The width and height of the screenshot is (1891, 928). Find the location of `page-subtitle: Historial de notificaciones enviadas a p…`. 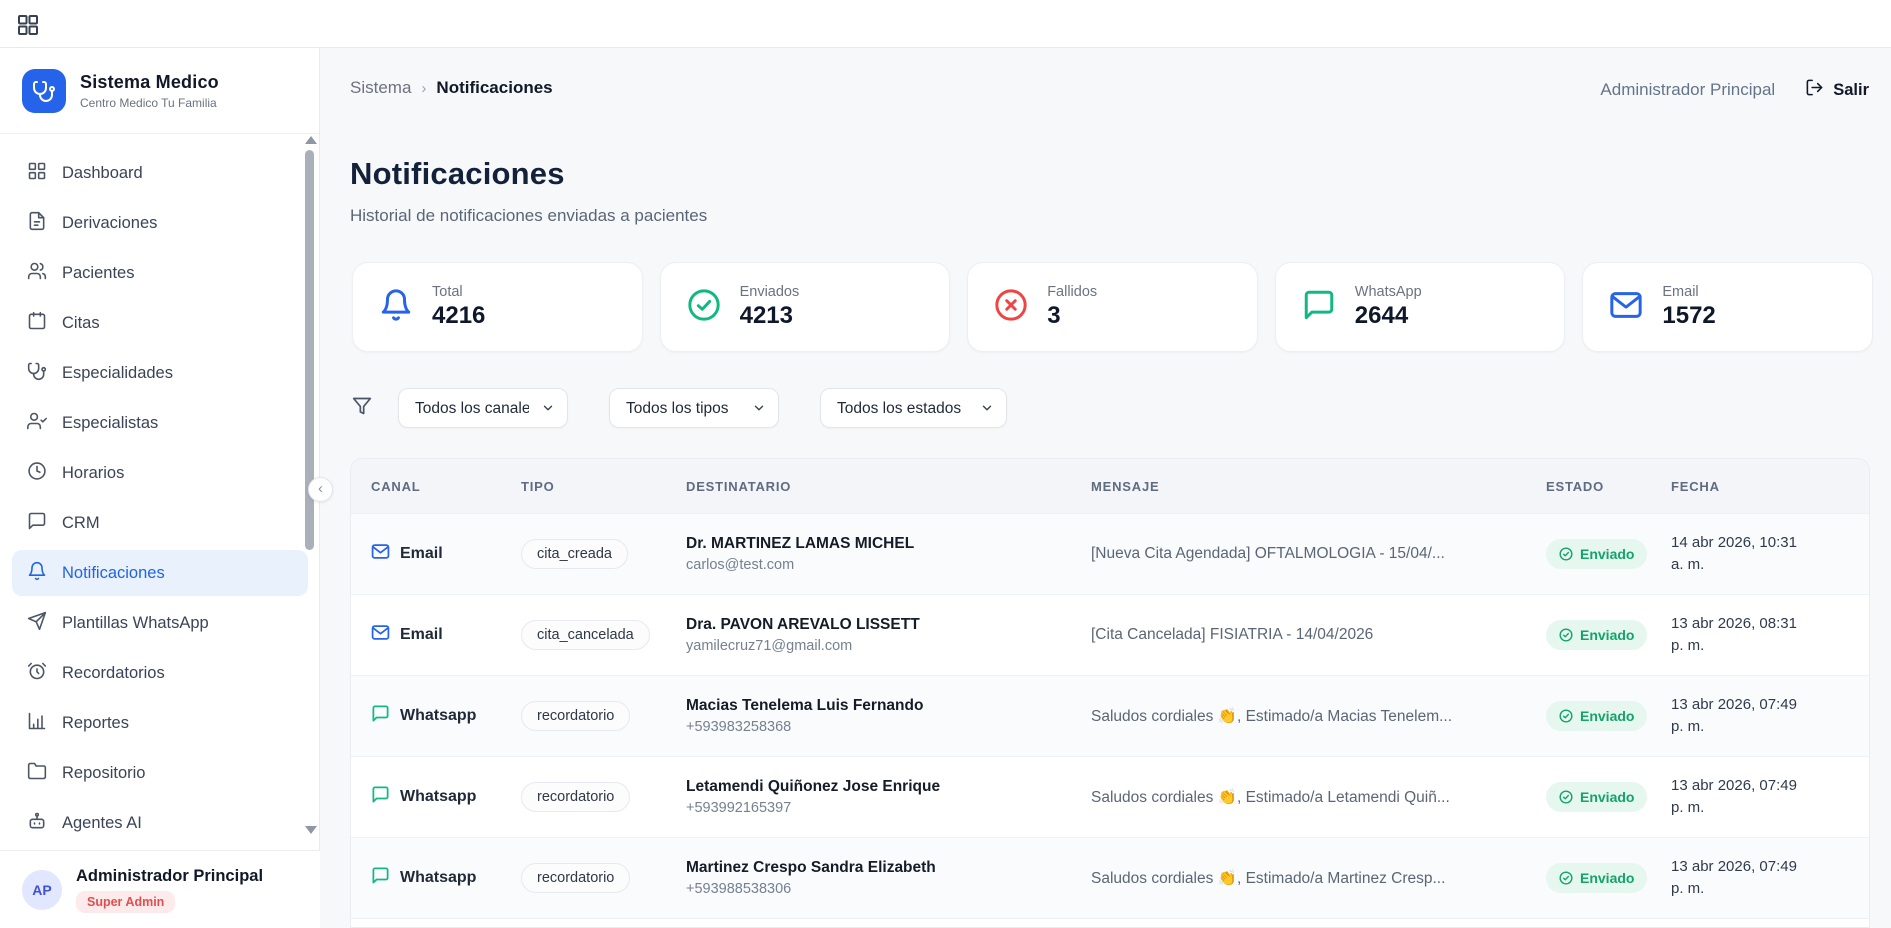

page-subtitle: Historial de notificaciones enviadas a p… is located at coordinates (529, 215).